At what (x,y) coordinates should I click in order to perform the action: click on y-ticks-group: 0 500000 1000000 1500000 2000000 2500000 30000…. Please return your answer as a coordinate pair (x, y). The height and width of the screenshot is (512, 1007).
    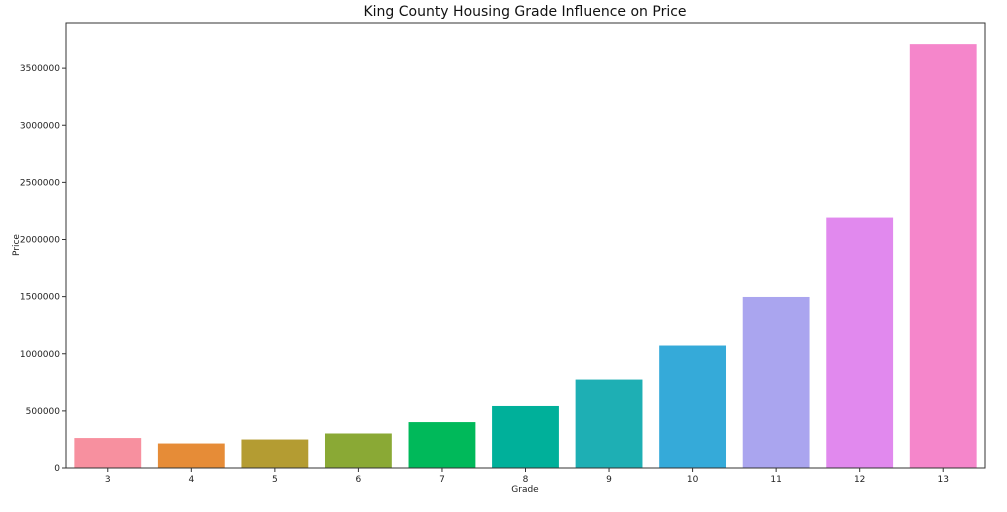
    Looking at the image, I should click on (43, 269).